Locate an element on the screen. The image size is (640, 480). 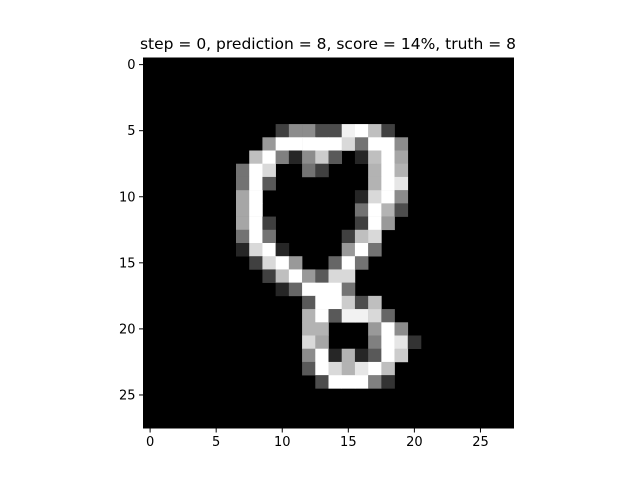
y-tick-label: 25 is located at coordinates (127, 395).